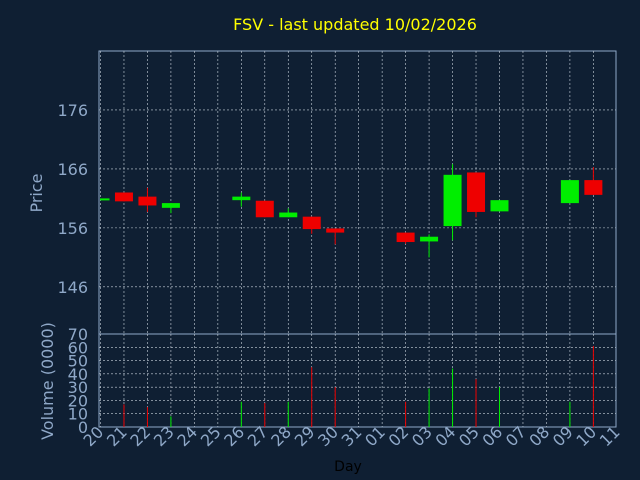 This screenshot has width=640, height=480. What do you see at coordinates (78, 334) in the screenshot?
I see `volume-y-tick-label: 70` at bounding box center [78, 334].